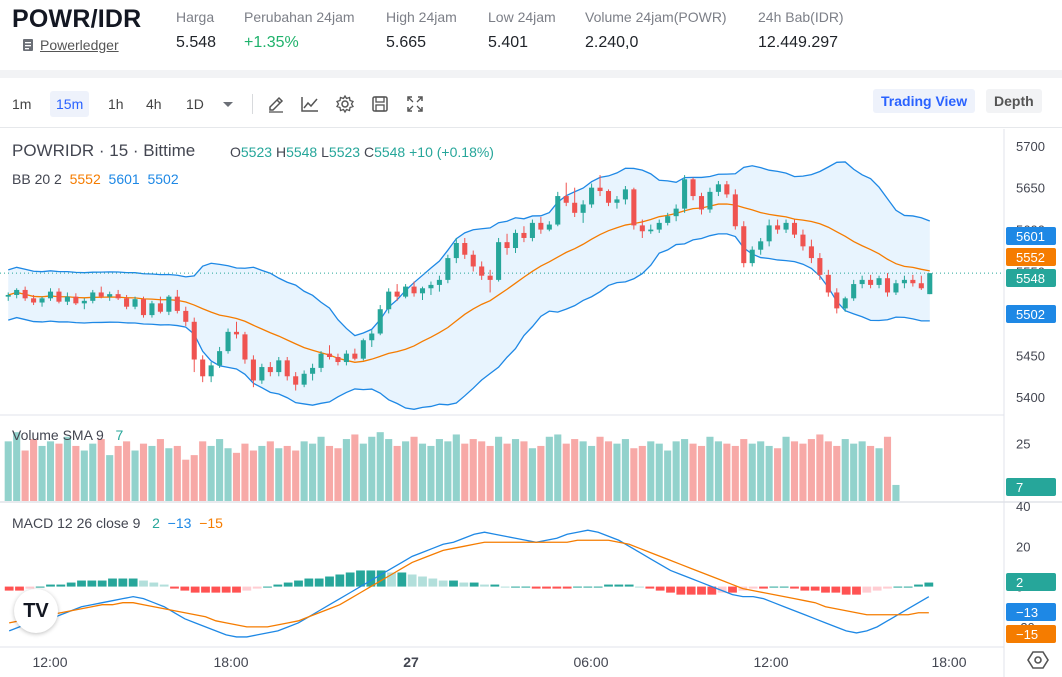 The height and width of the screenshot is (677, 1062). What do you see at coordinates (344, 152) in the screenshot?
I see `low-value: 5523` at bounding box center [344, 152].